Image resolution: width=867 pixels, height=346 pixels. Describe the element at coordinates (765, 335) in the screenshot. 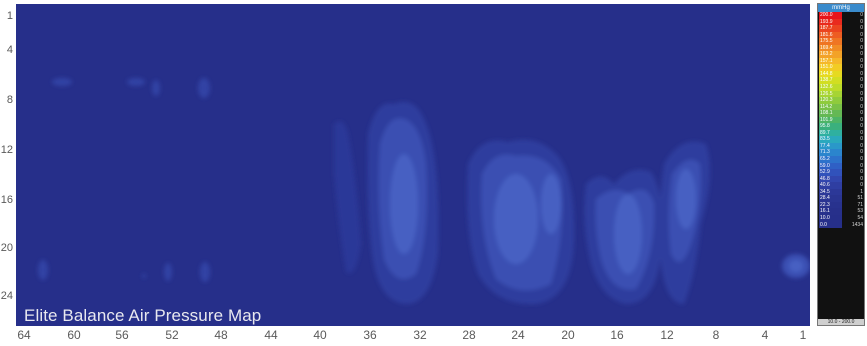

I see `x-tick-label: 4` at that location.